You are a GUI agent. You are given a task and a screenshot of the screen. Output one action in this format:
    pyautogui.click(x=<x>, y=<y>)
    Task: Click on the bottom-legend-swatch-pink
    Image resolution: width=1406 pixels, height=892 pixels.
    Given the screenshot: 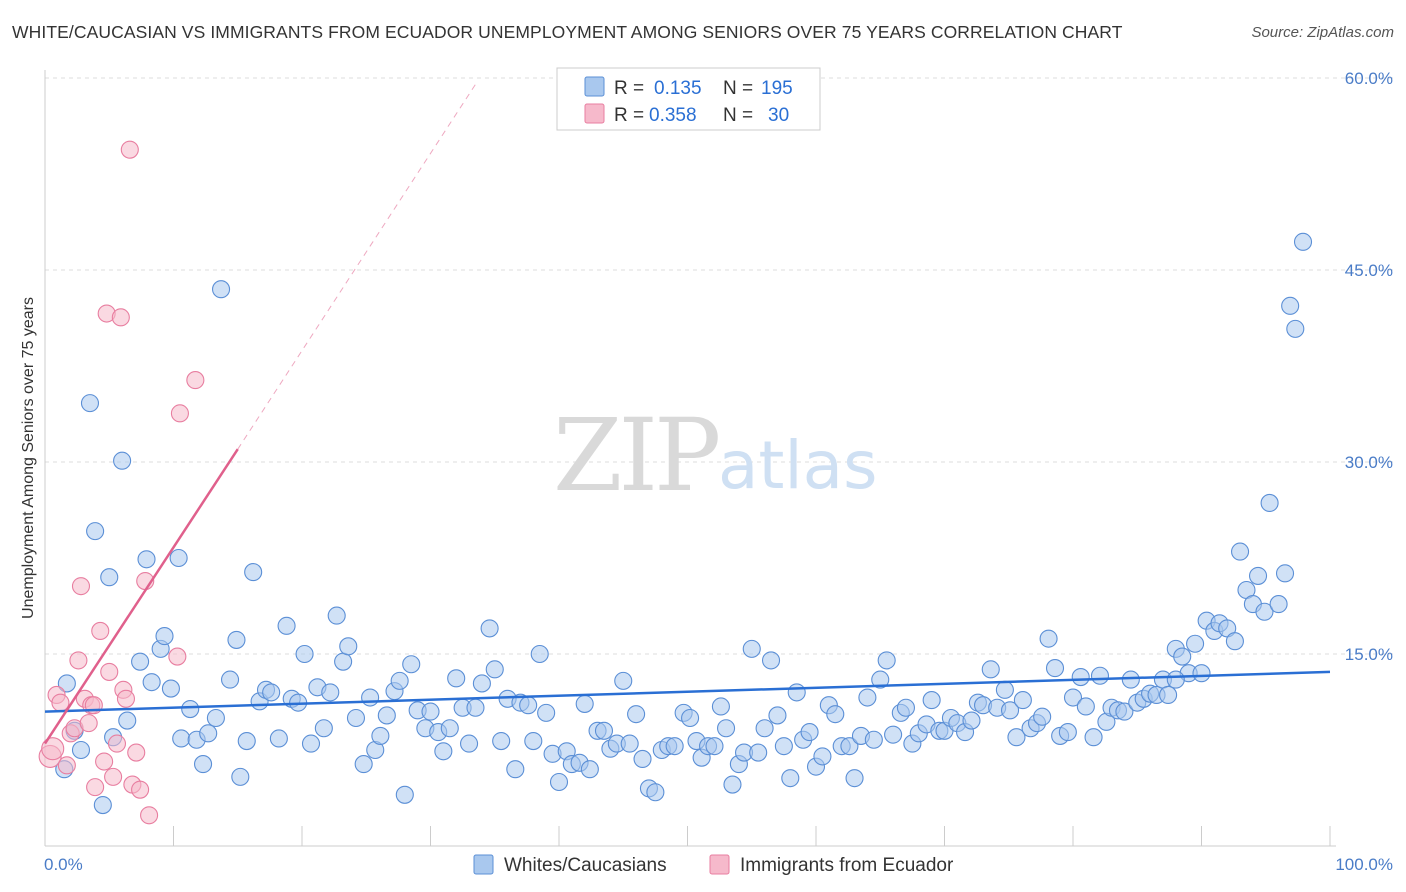 What is the action you would take?
    pyautogui.click(x=719, y=864)
    